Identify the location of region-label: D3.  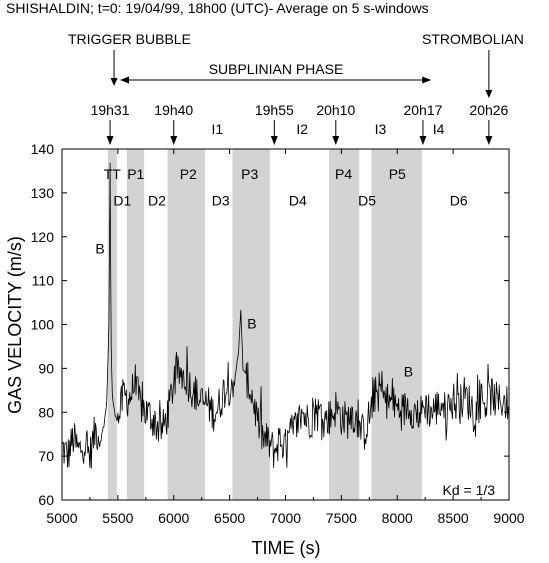
(221, 200).